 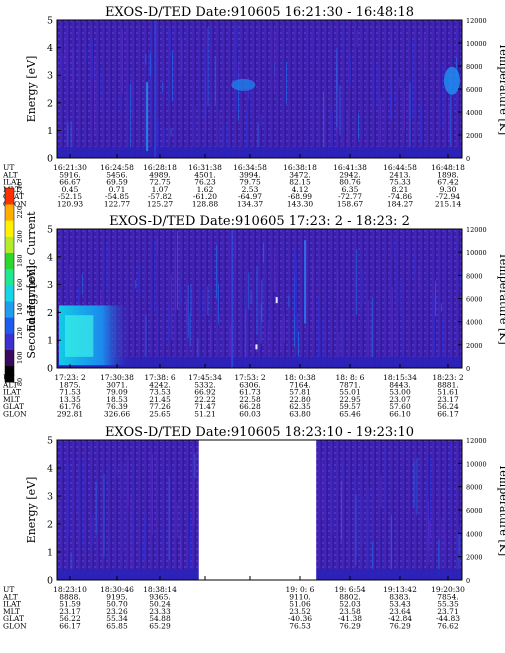 I want to click on table-cell: 18: 0:38, so click(x=300, y=377).